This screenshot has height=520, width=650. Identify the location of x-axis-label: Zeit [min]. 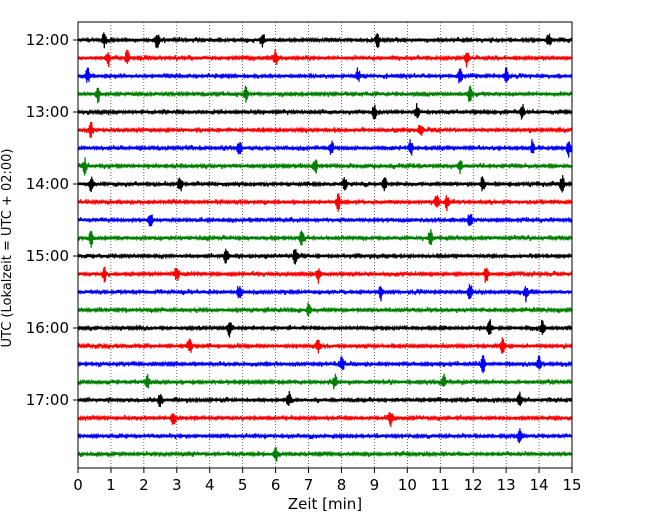
(325, 504).